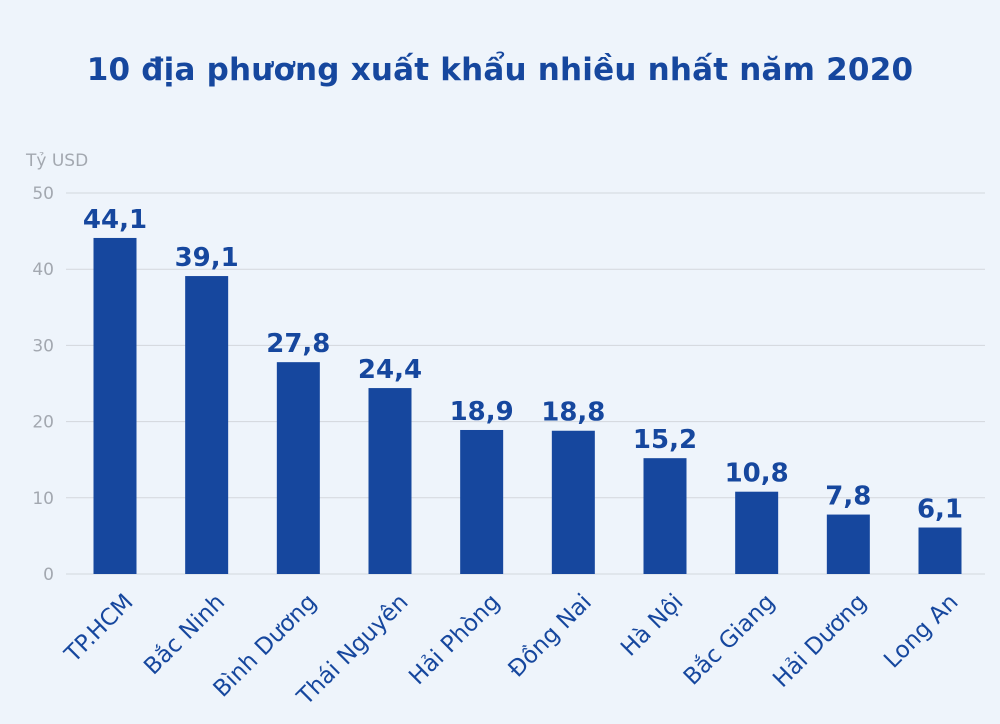 The height and width of the screenshot is (724, 1000). What do you see at coordinates (820, 641) in the screenshot?
I see `category-label: Hải Dương` at bounding box center [820, 641].